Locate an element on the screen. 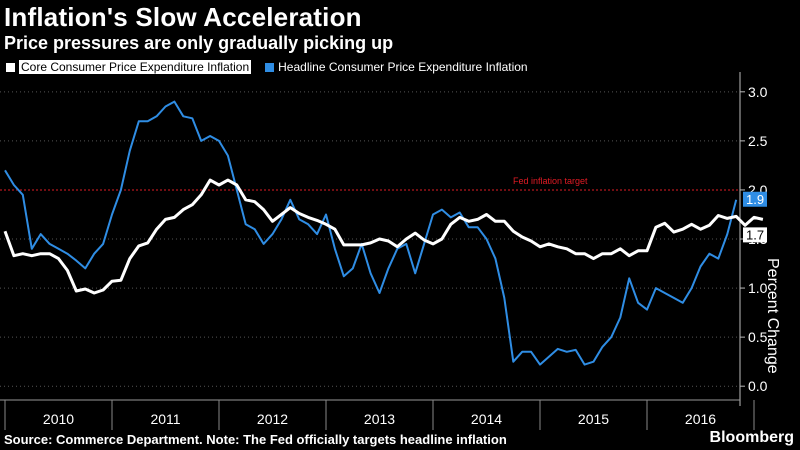 This screenshot has height=450, width=800. chart-title: Inflation's Slow Acceleration is located at coordinates (183, 17).